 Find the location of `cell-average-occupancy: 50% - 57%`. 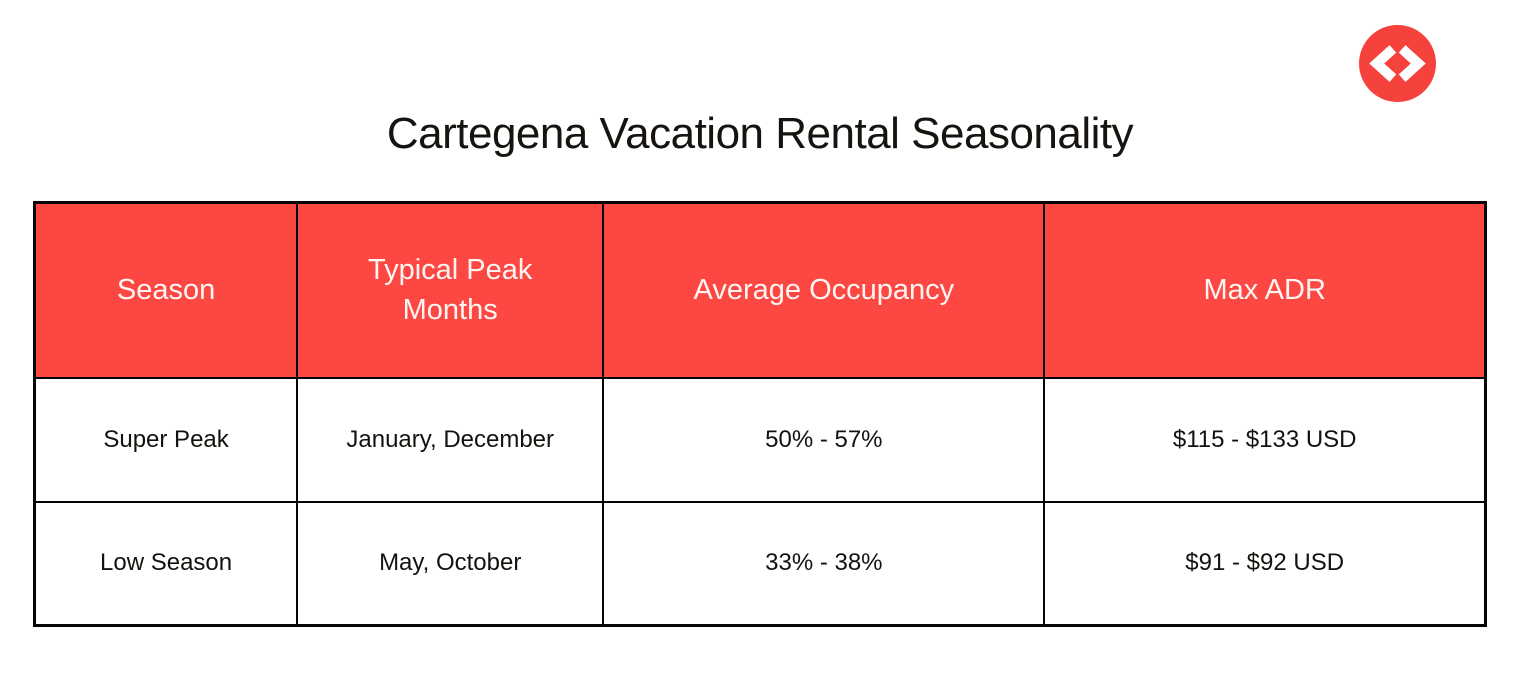

cell-average-occupancy: 50% - 57% is located at coordinates (824, 439).